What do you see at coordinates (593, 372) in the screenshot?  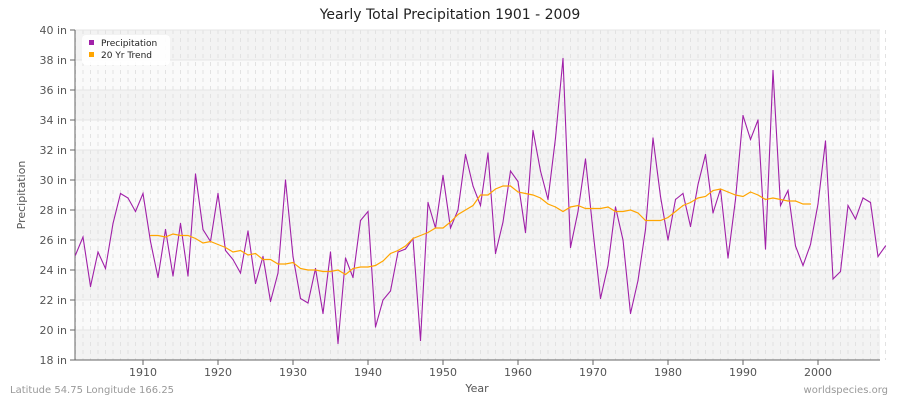 I see `x-tick-label: 1970` at bounding box center [593, 372].